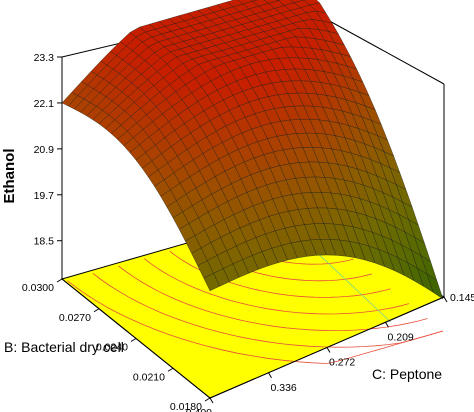 This screenshot has height=412, width=474. I want to click on x-axis-label: B: Bacterial dry cell, so click(64, 347).